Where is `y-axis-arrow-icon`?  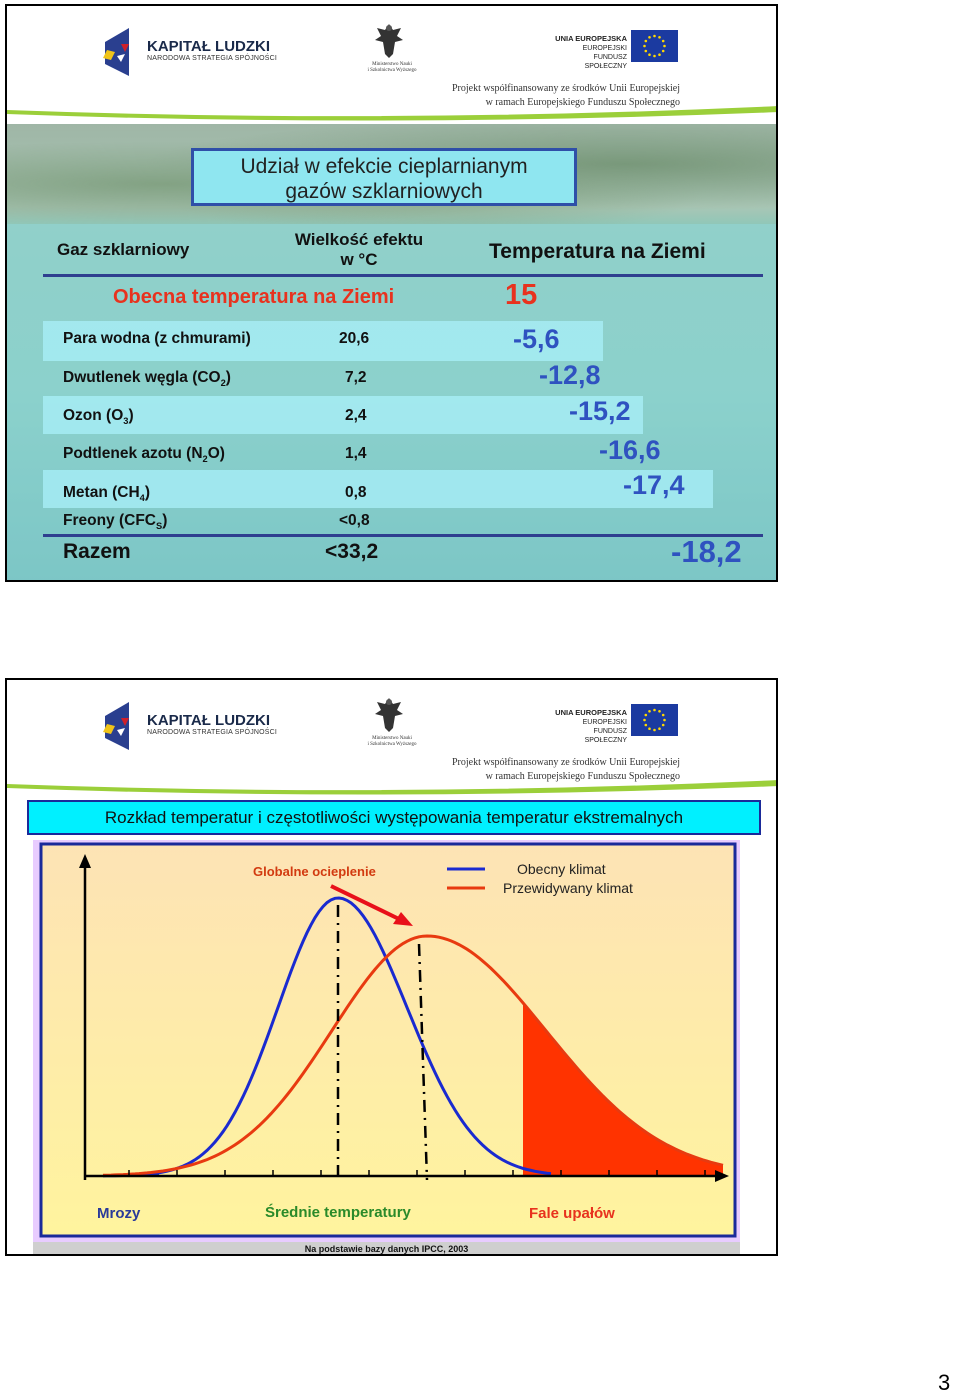
y-axis-arrow-icon is located at coordinates (85, 861).